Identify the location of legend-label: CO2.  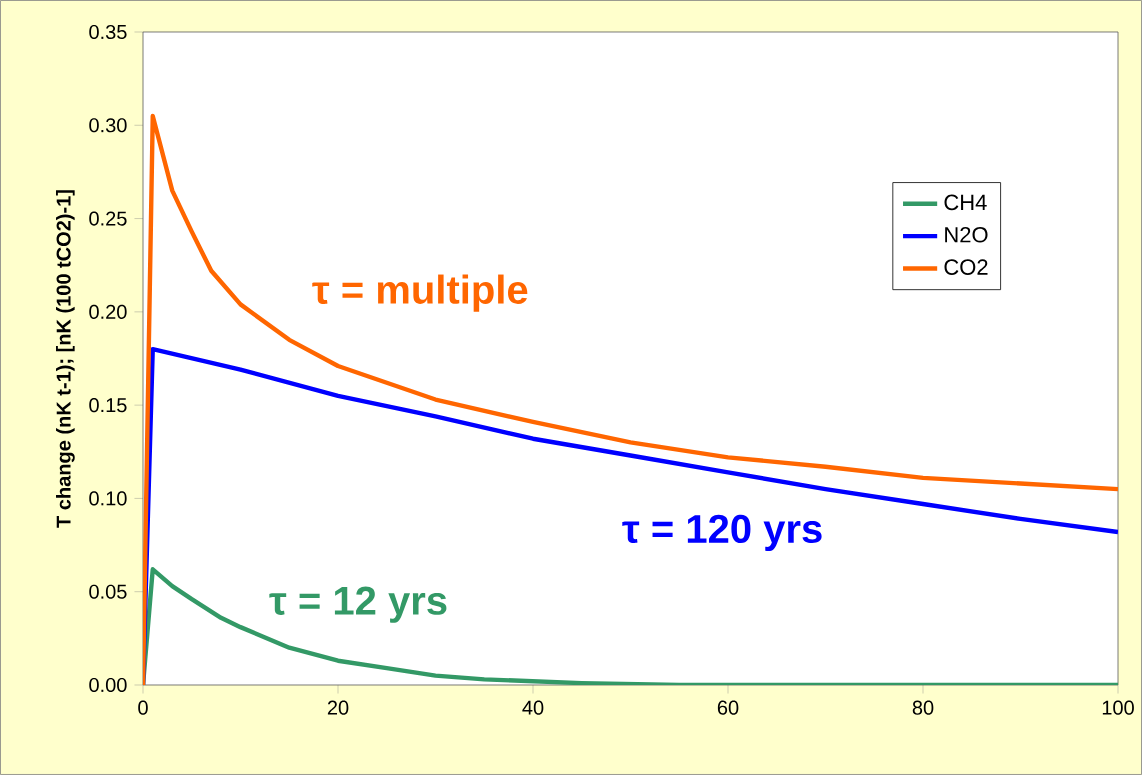
(966, 267).